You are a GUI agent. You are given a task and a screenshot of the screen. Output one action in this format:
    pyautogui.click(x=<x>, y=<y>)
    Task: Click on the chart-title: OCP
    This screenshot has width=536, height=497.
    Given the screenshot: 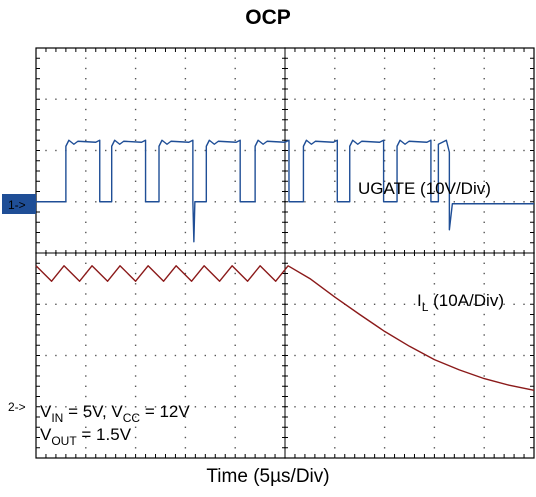 What is the action you would take?
    pyautogui.click(x=268, y=17)
    